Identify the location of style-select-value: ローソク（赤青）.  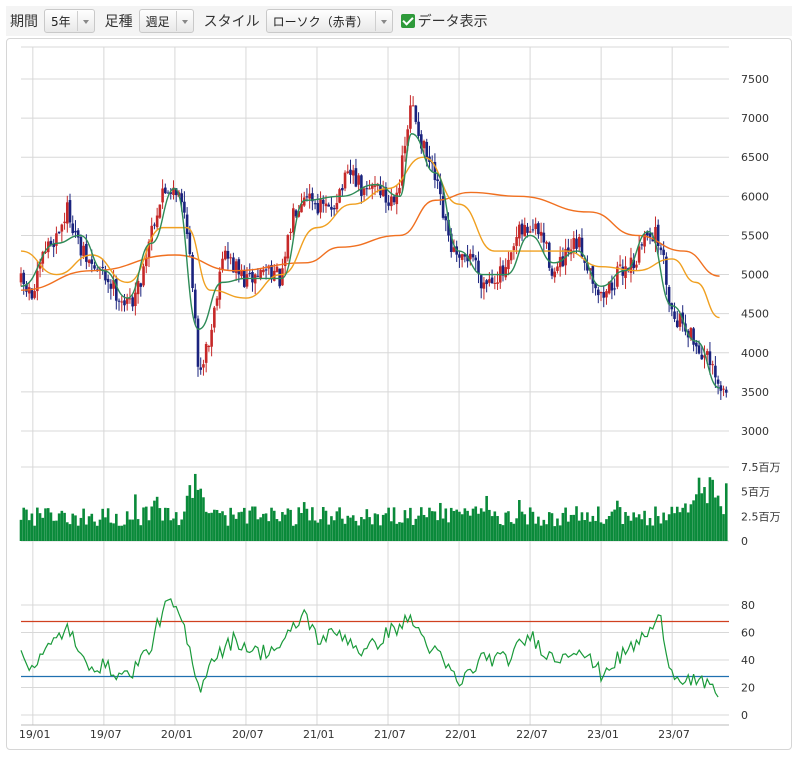
(320, 21).